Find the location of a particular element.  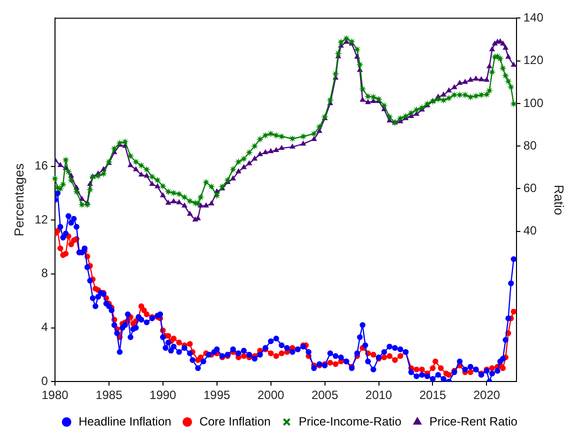

x-tick-label: 1980 is located at coordinates (55, 395).